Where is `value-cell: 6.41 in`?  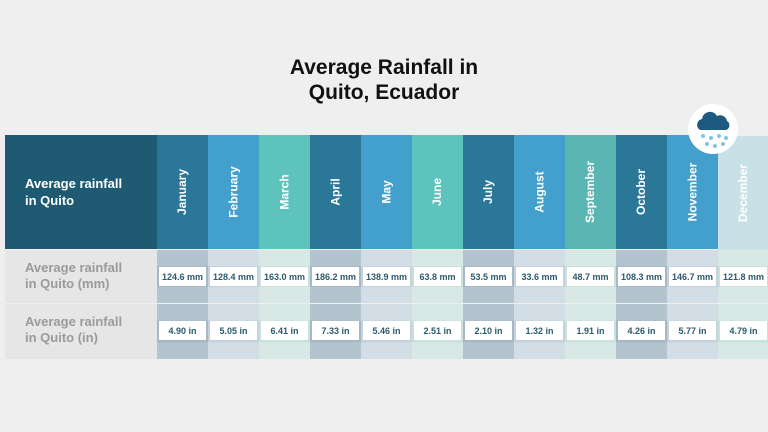 value-cell: 6.41 in is located at coordinates (284, 331).